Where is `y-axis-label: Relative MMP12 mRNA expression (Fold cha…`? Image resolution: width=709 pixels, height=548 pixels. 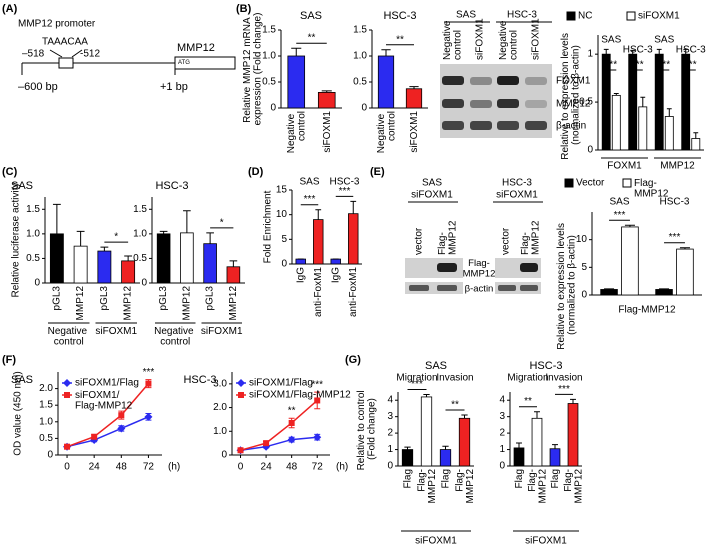 y-axis-label: Relative MMP12 mRNA expression (Fold cha… is located at coordinates (252, 69).